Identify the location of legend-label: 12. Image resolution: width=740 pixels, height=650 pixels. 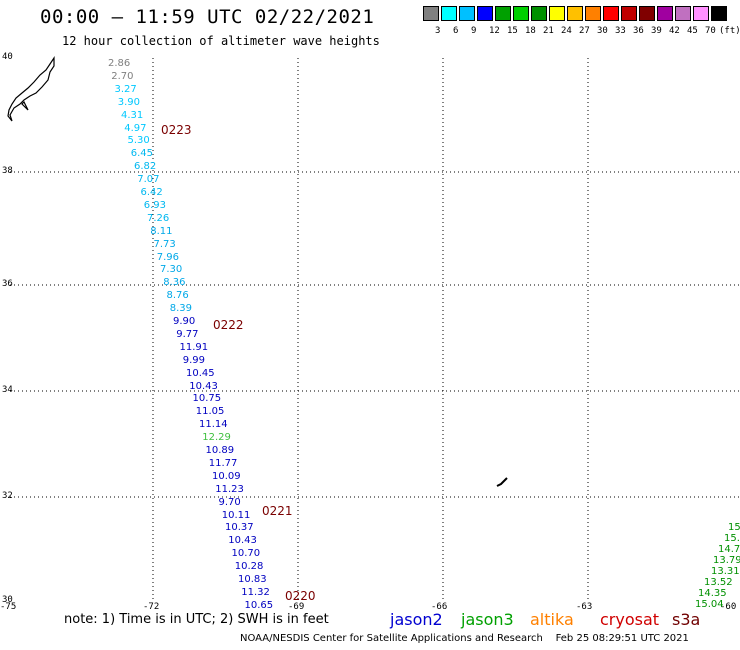
(494, 31).